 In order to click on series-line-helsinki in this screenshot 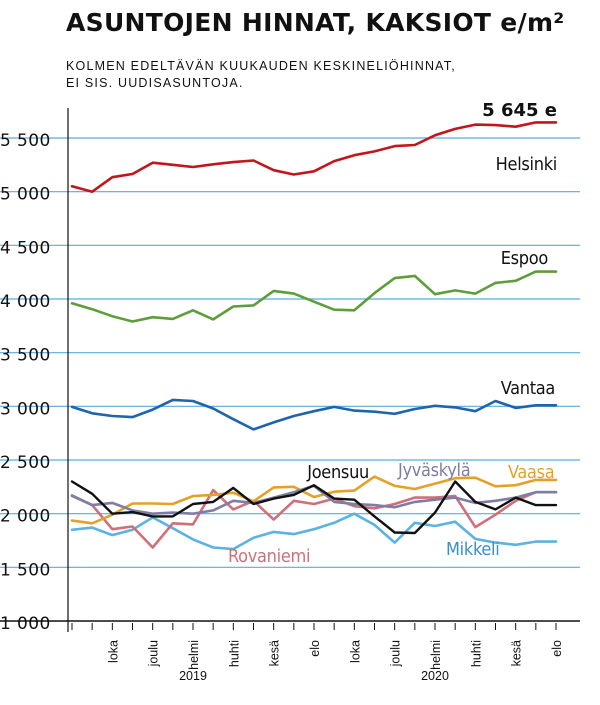, I will do `click(314, 157)`.